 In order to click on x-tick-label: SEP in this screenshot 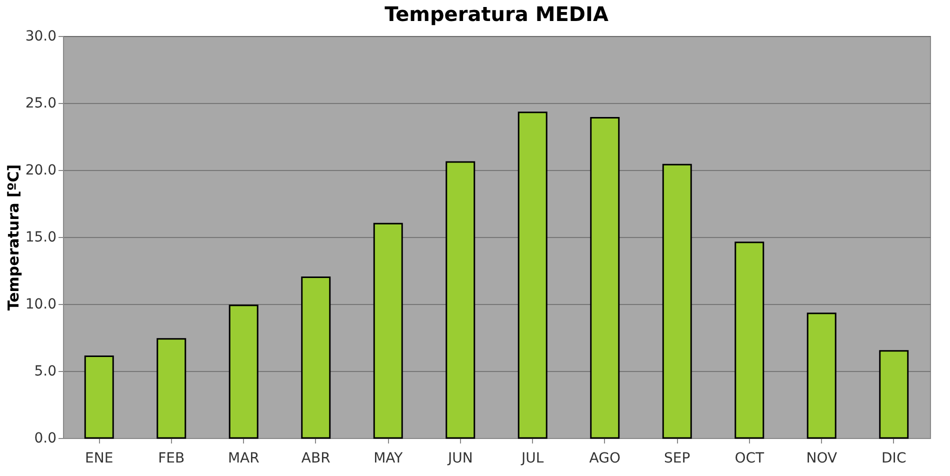, I will do `click(677, 458)`.